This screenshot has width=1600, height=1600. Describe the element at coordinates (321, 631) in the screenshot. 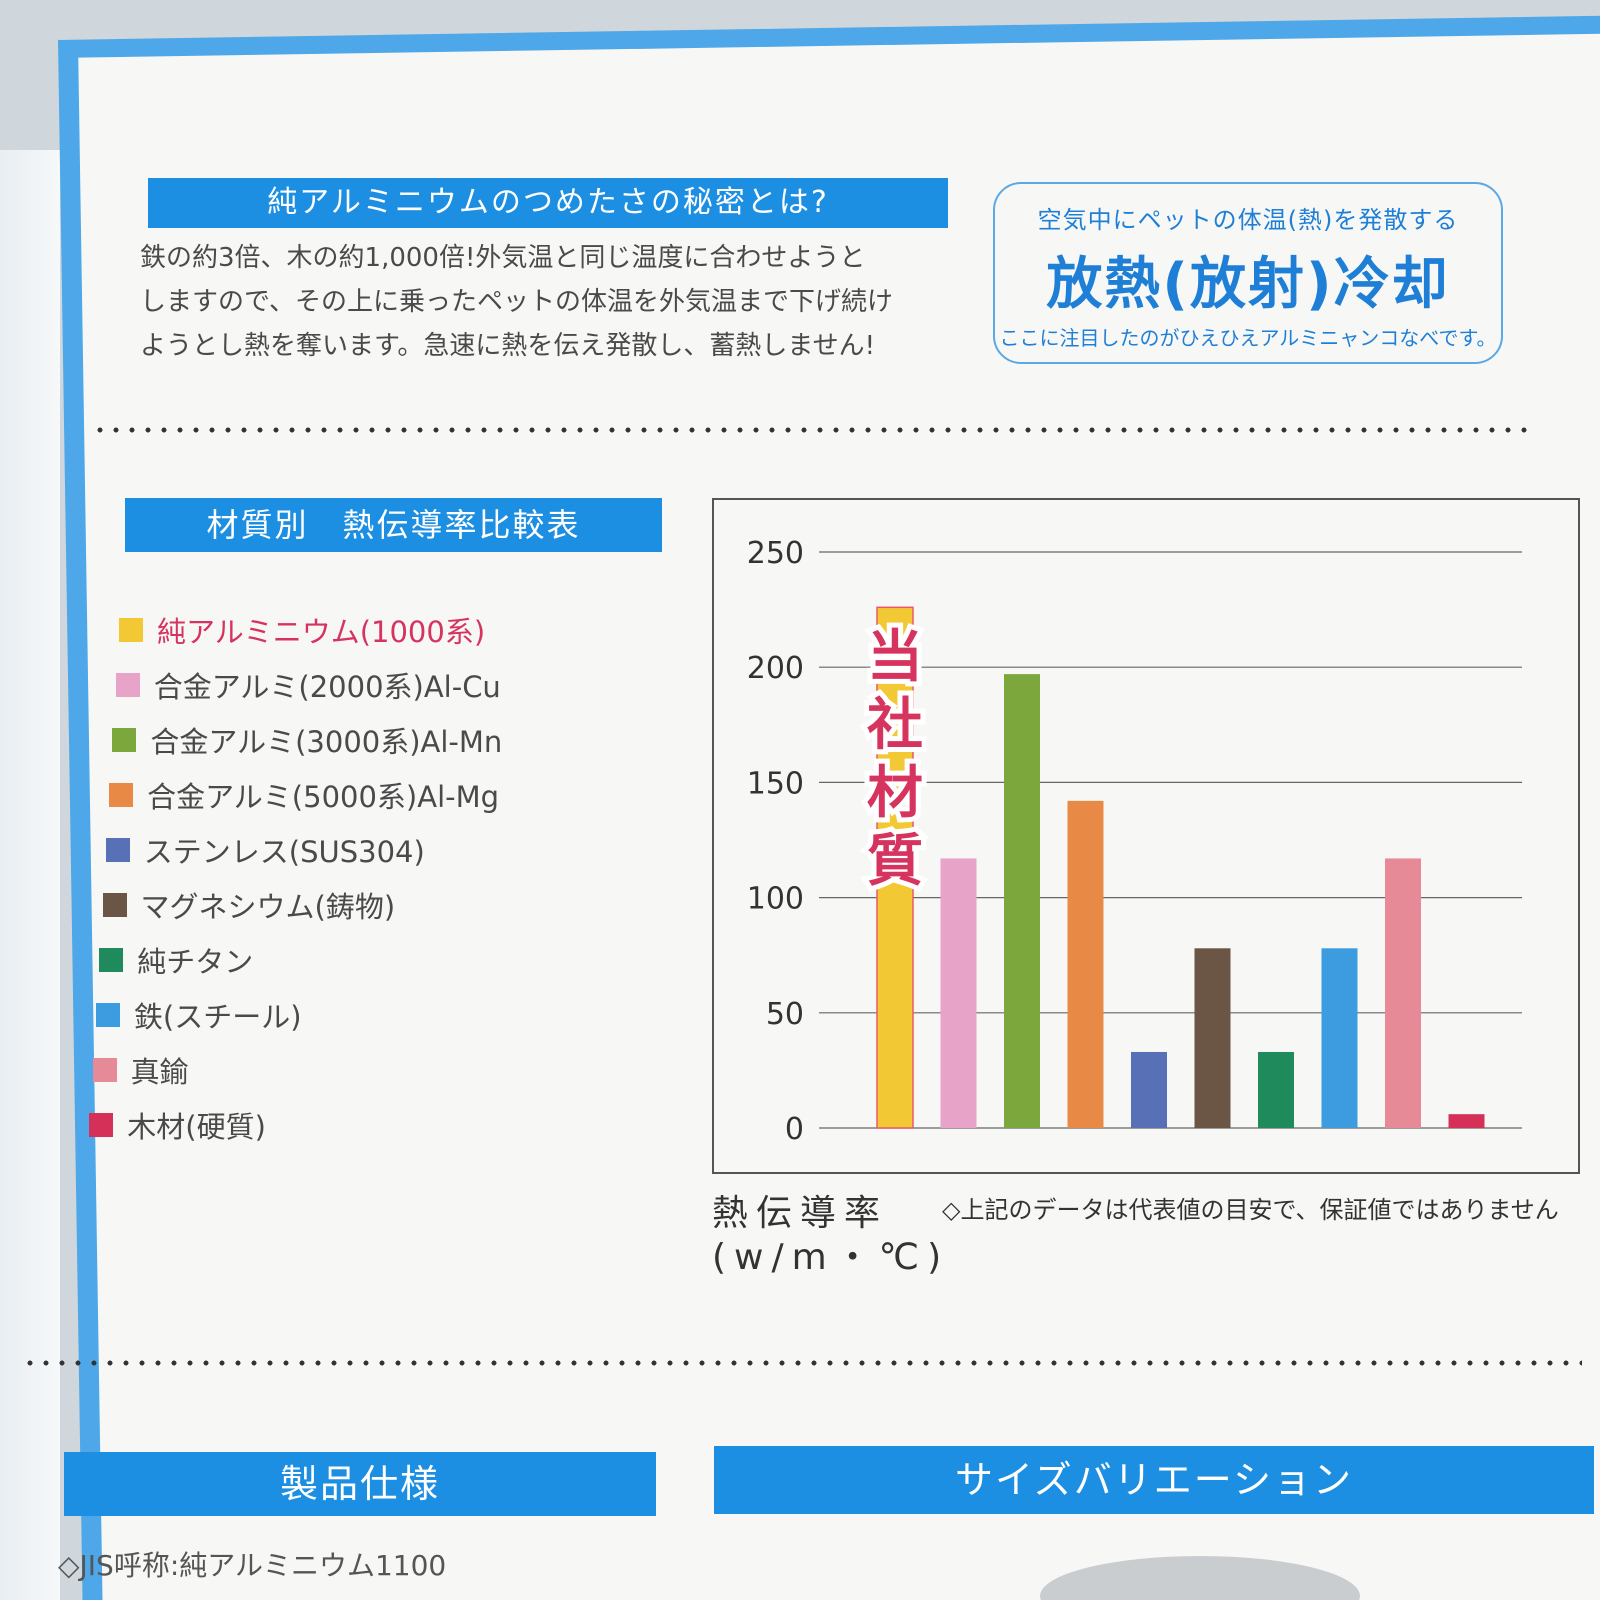

I see `legend-label: 純アルミニウム(1000系)` at that location.